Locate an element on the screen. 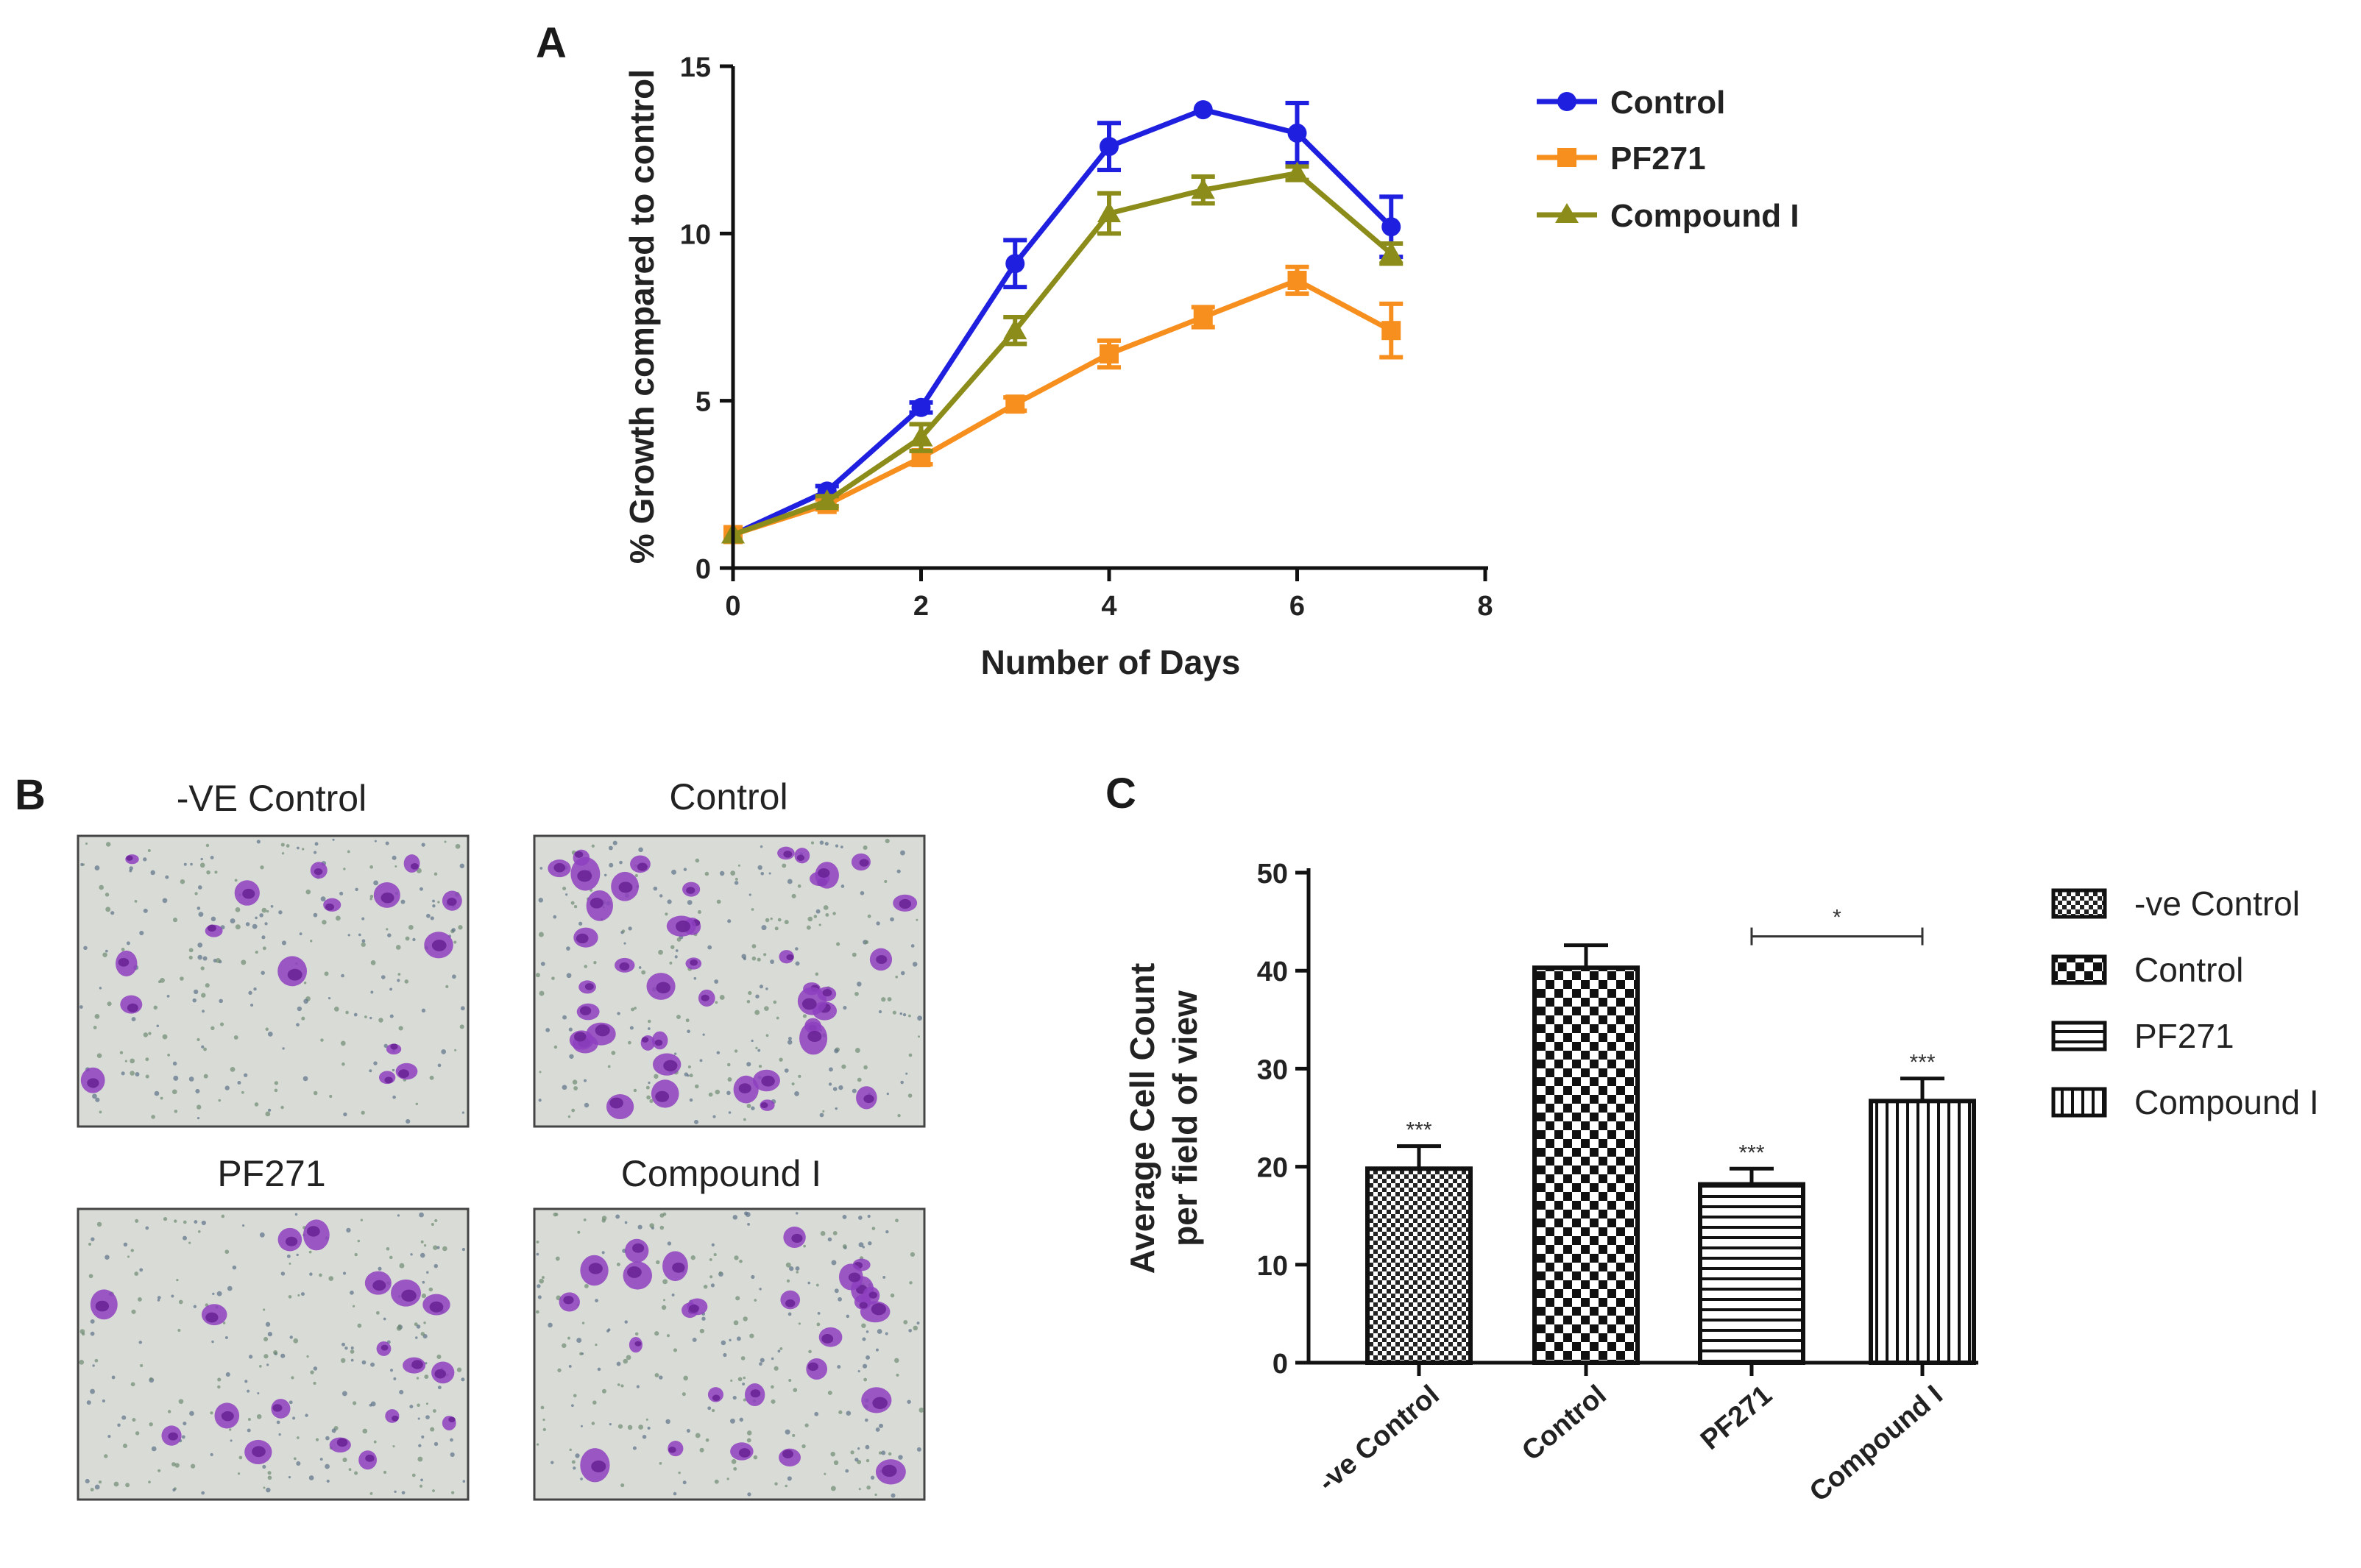 This screenshot has height=1568, width=2361. x-tick-label: -ve Control is located at coordinates (1378, 1439).